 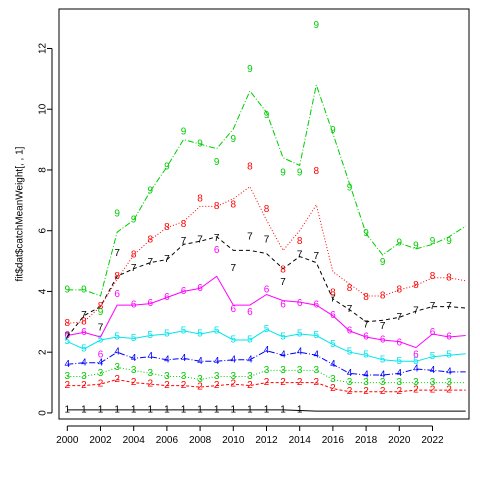 I want to click on series-6-line, so click(x=266, y=312).